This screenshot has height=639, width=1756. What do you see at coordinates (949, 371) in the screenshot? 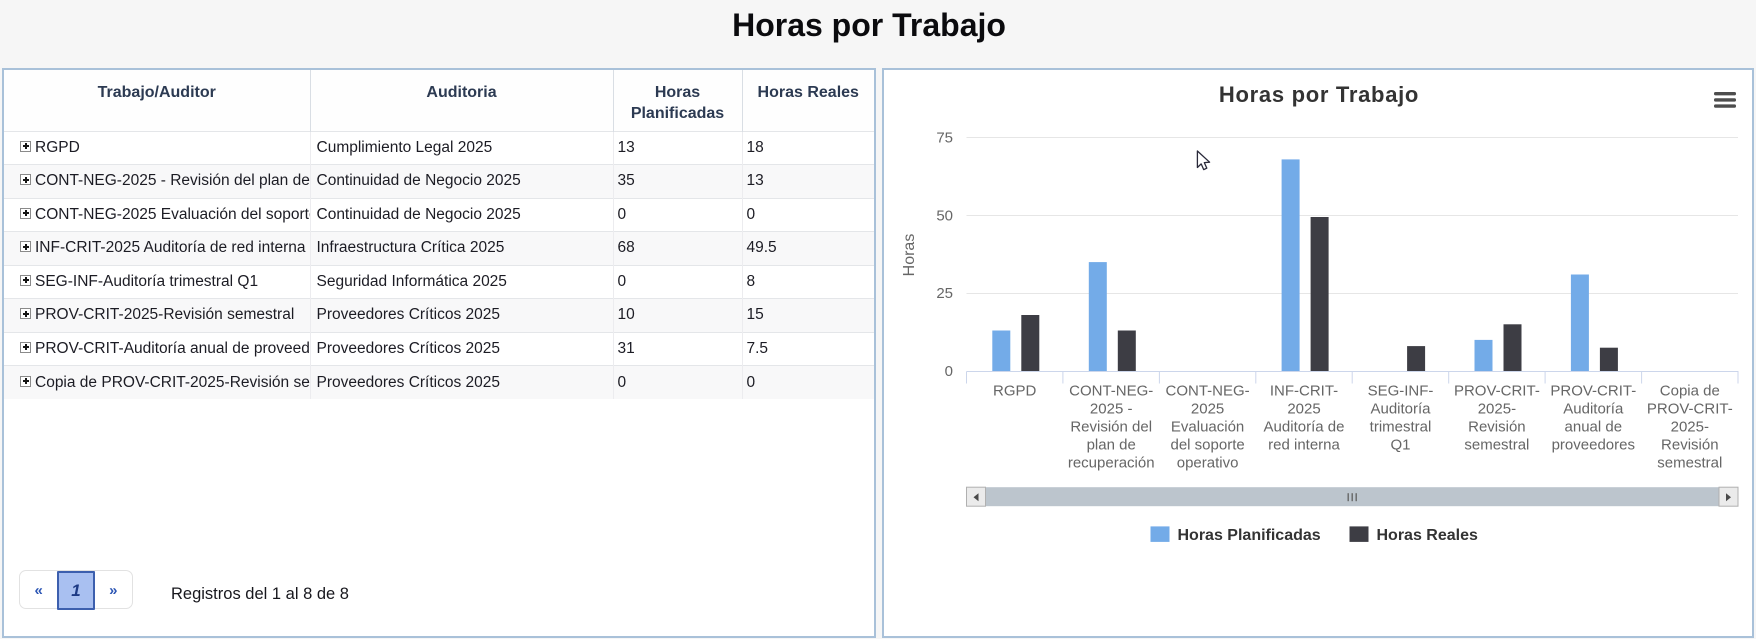
I see `svg-text: 0` at bounding box center [949, 371].